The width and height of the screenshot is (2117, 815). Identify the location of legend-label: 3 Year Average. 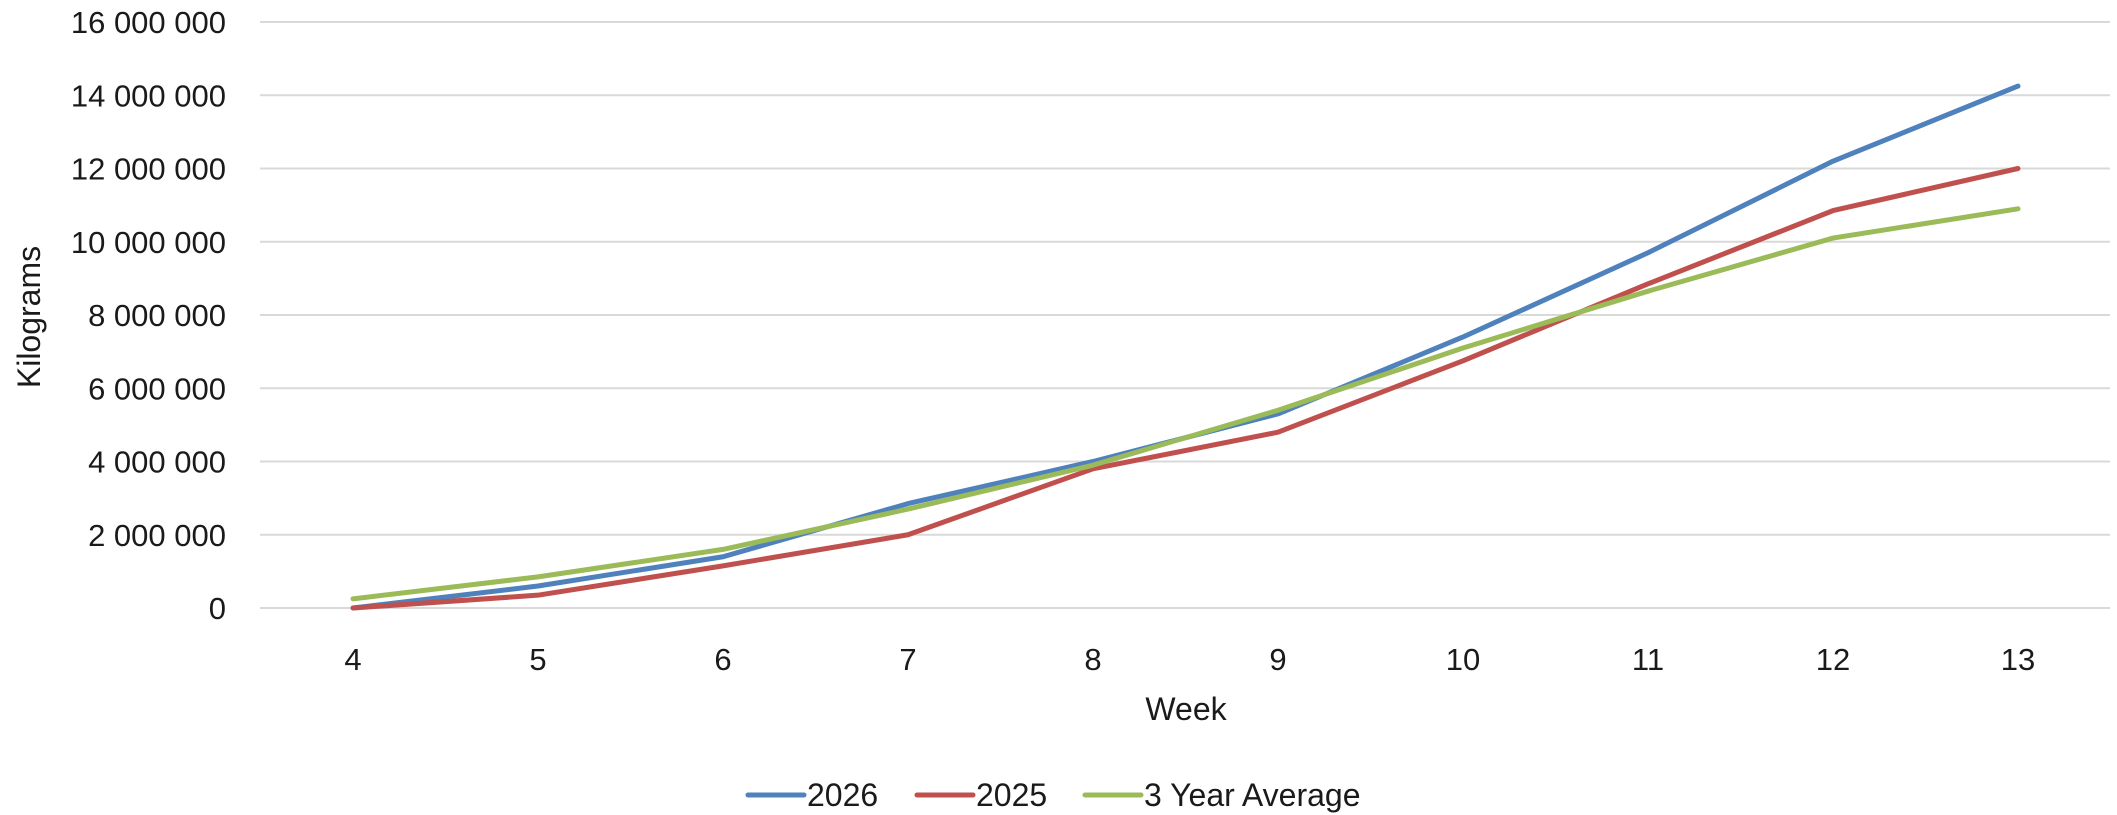
(1252, 795).